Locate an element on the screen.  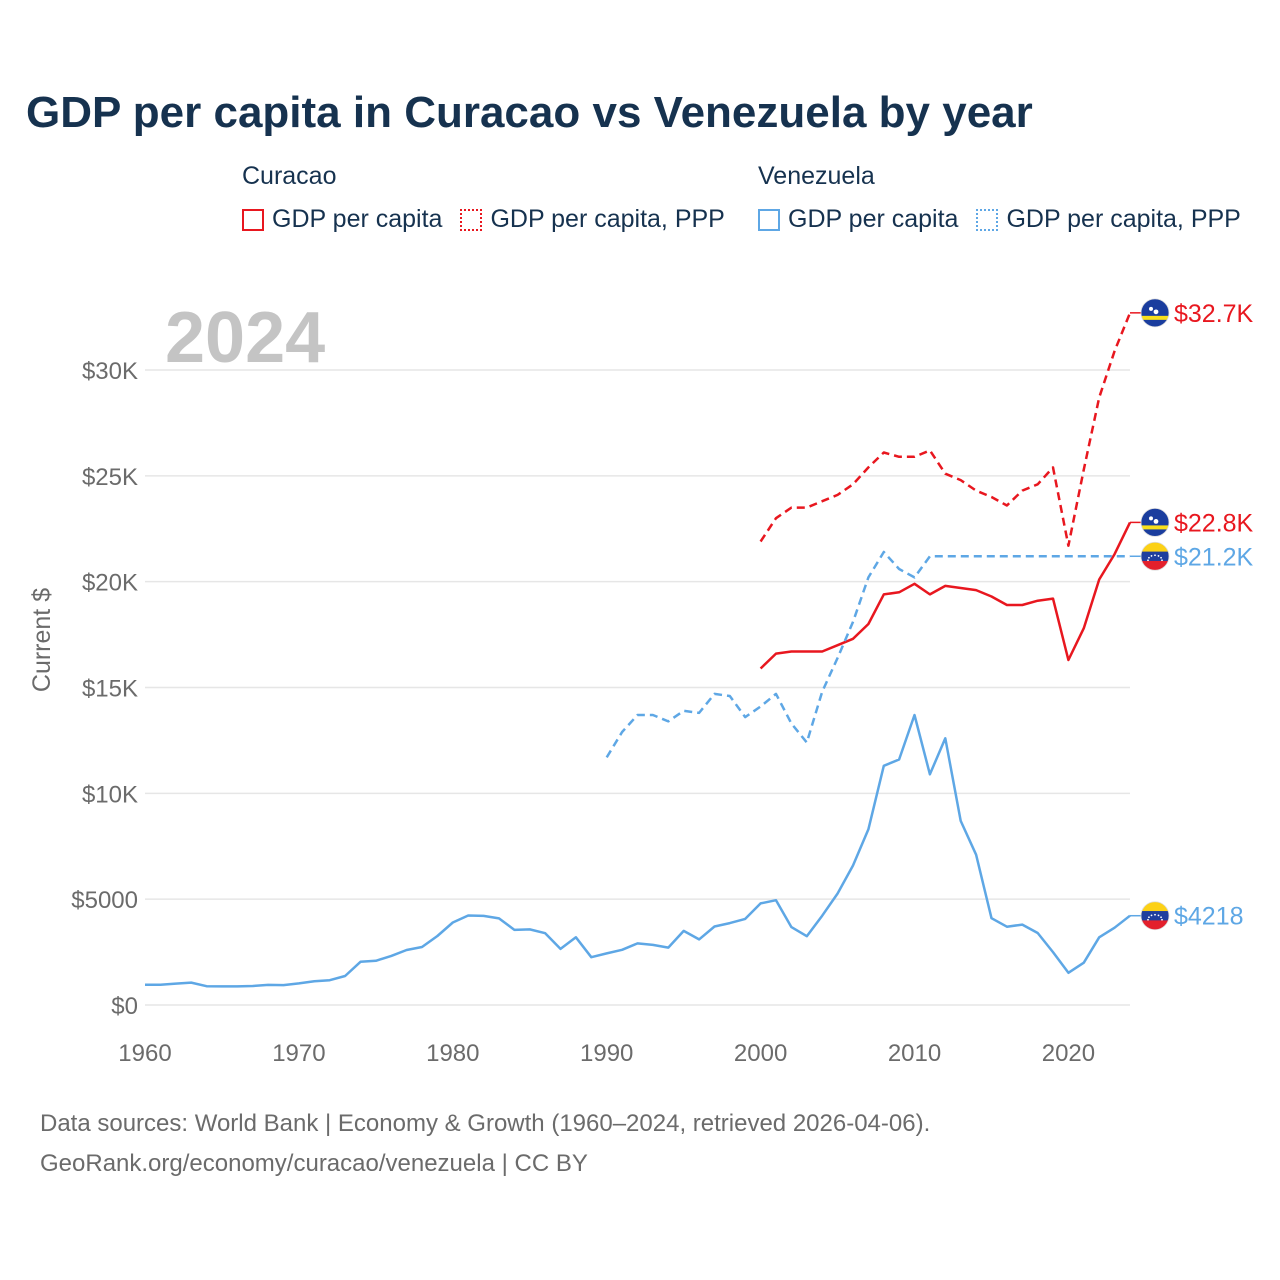
legend-item-venezuela-gdp-ppp: GDP per capita, PPP is located at coordinates (1108, 219).